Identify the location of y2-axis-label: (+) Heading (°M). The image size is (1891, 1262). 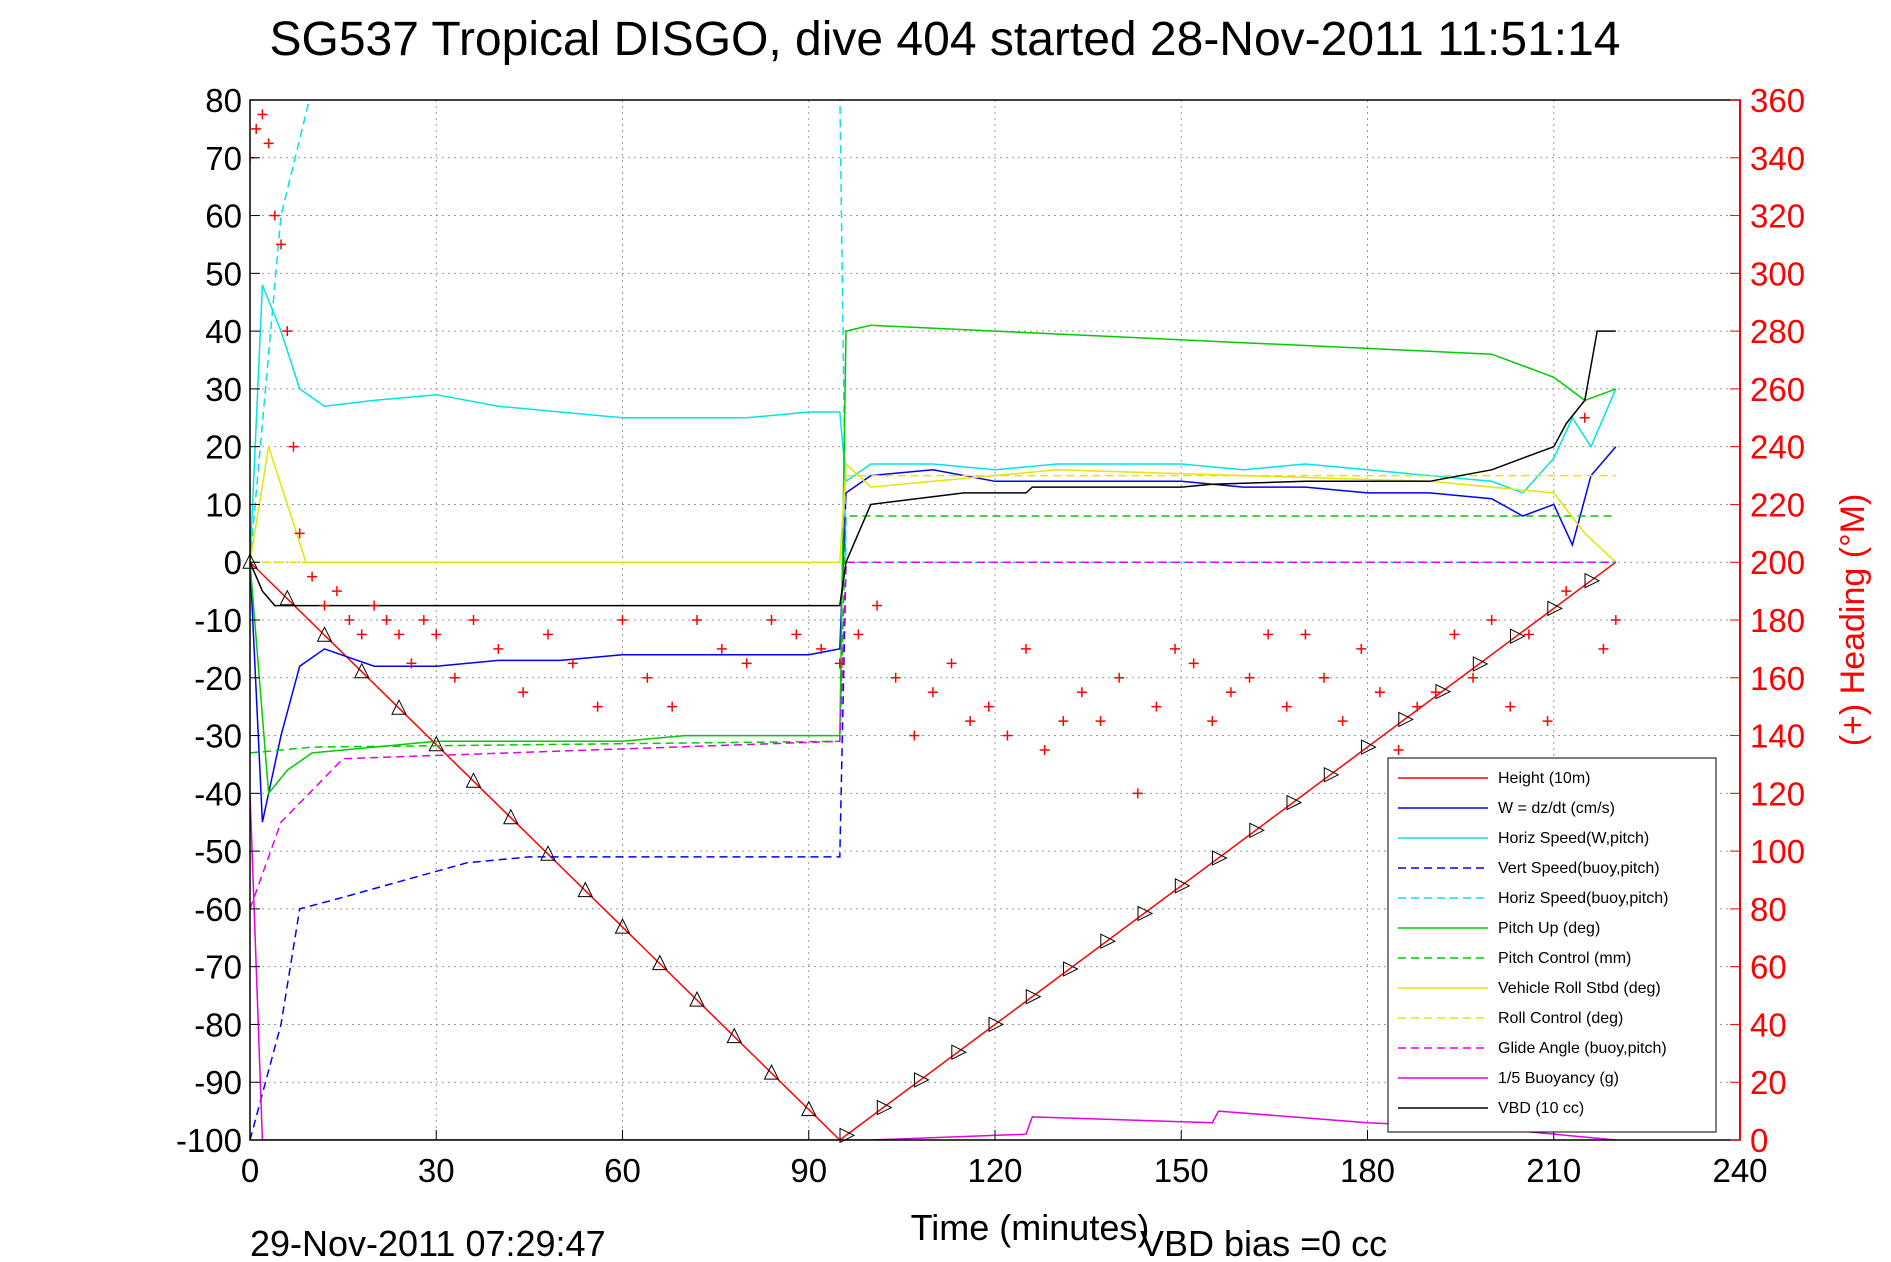
(1853, 620).